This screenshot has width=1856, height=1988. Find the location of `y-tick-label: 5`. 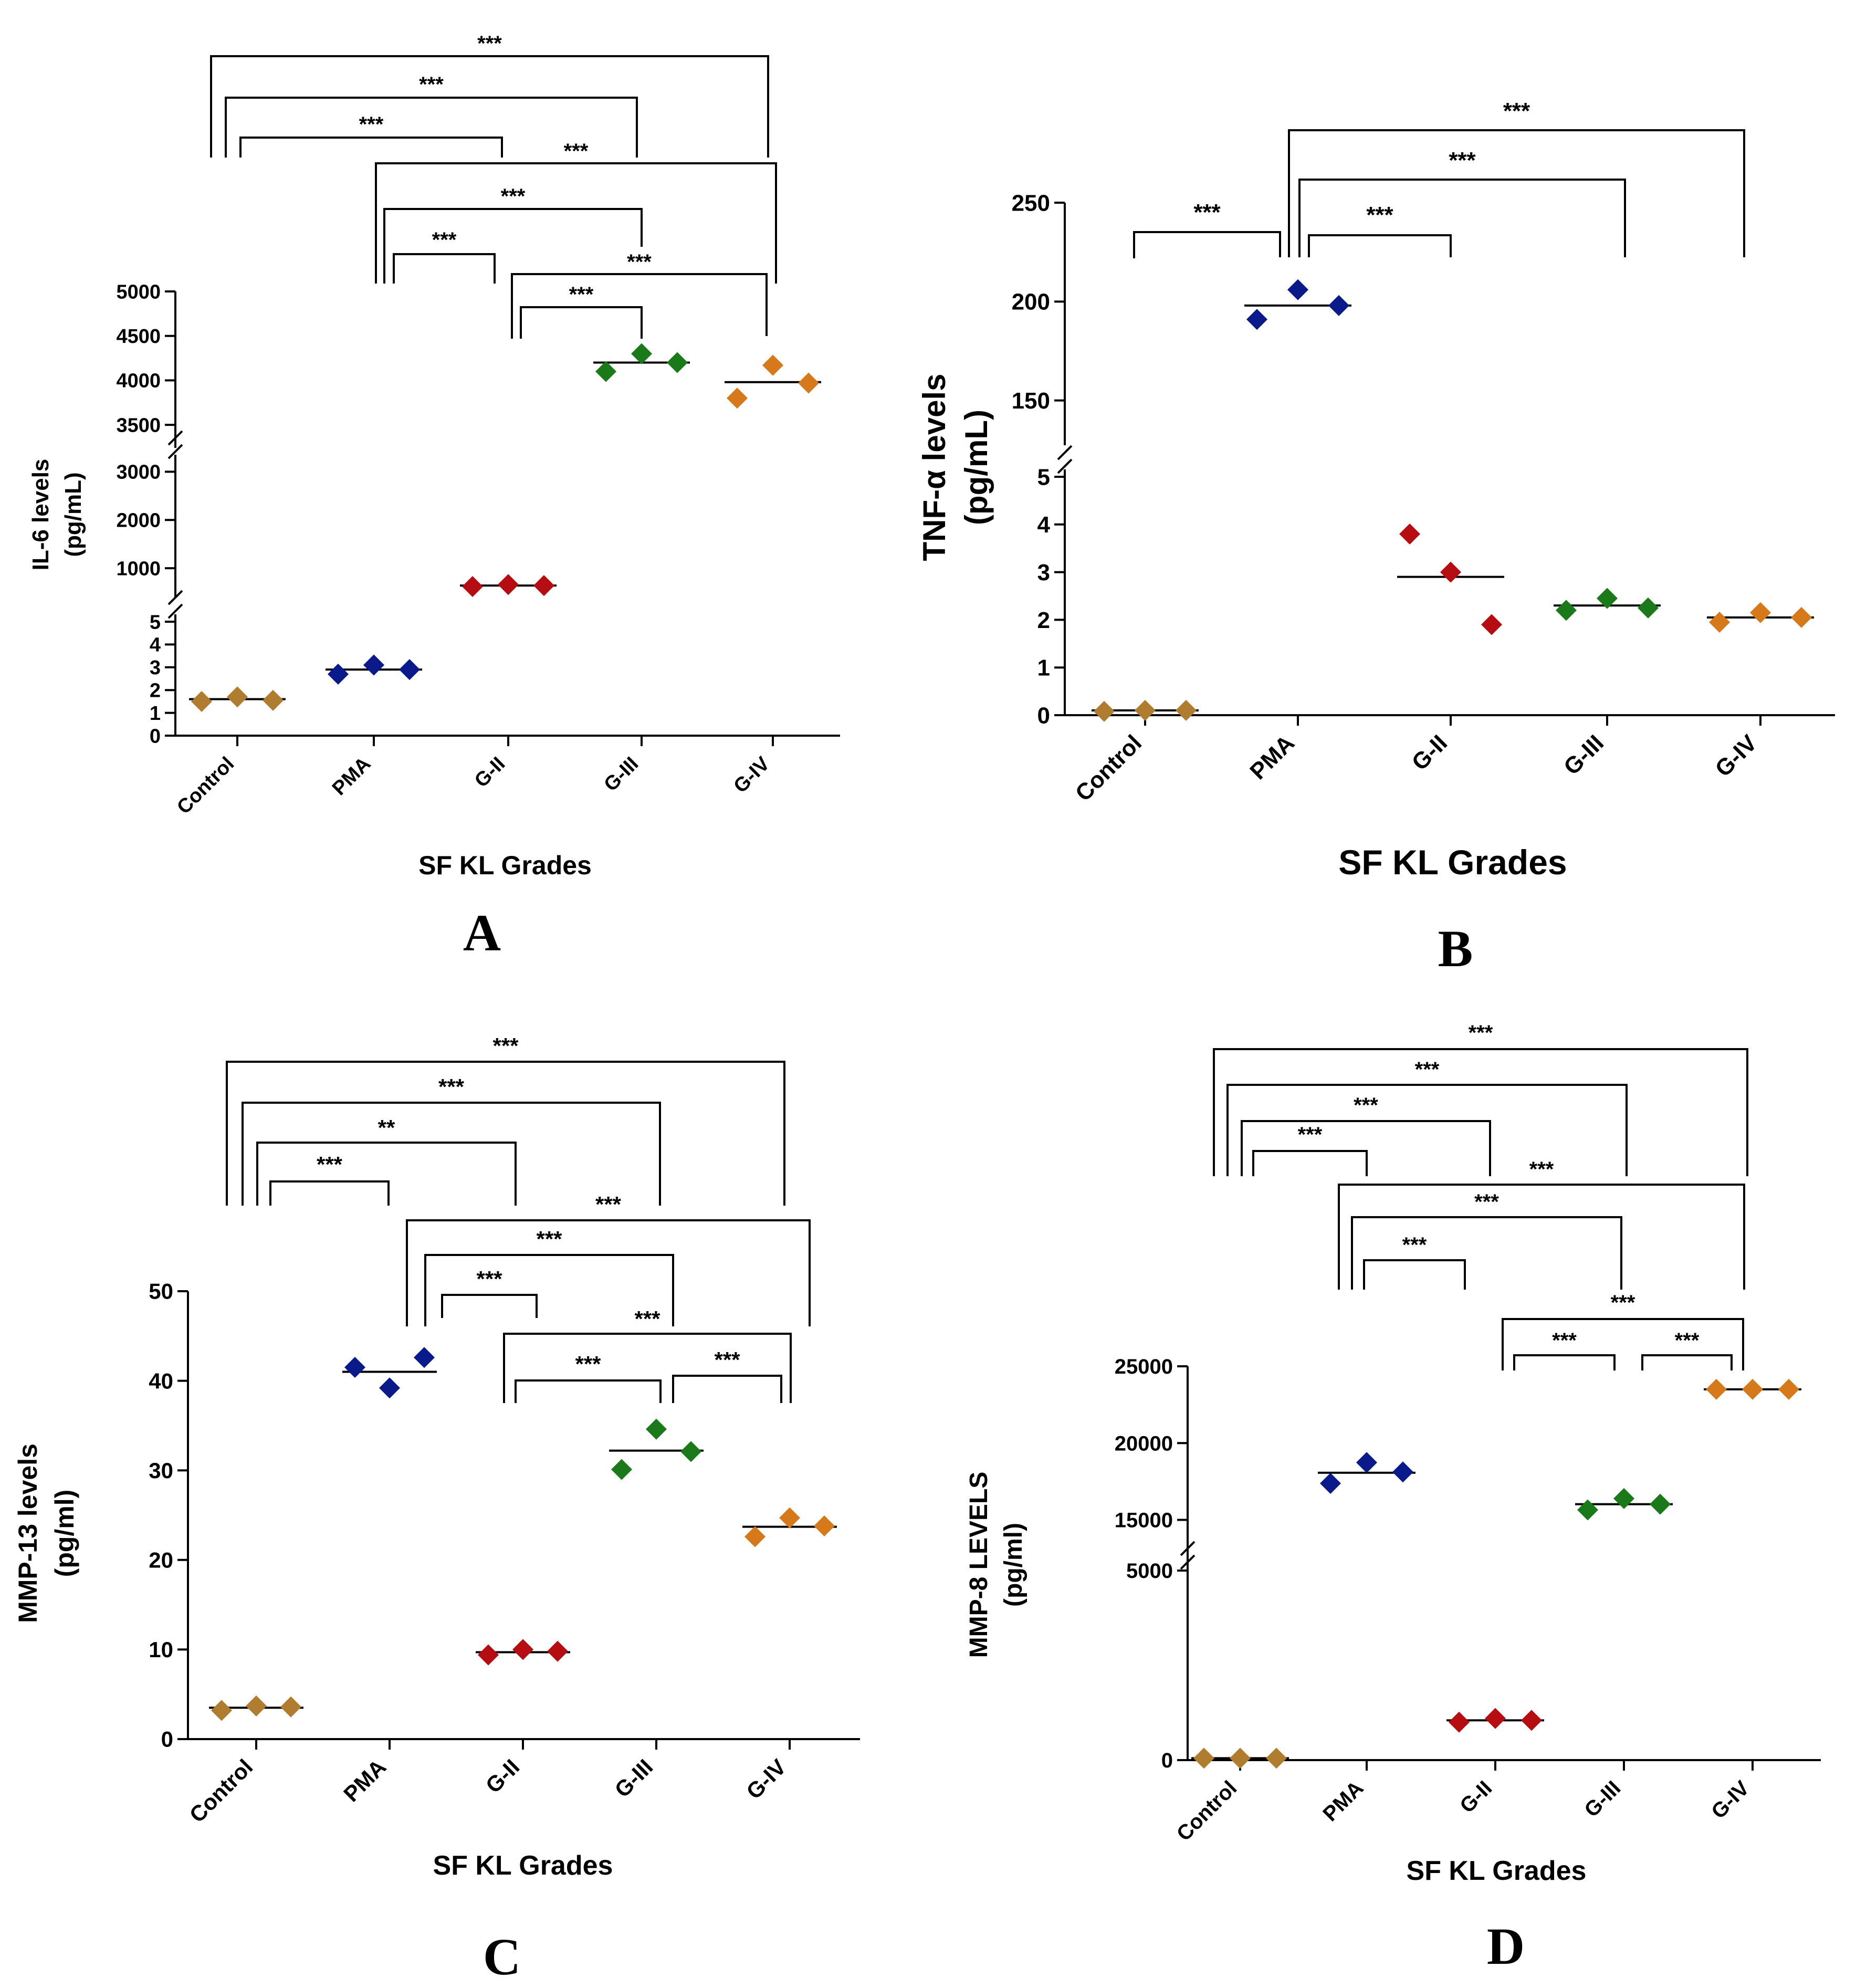

y-tick-label: 5 is located at coordinates (156, 622).